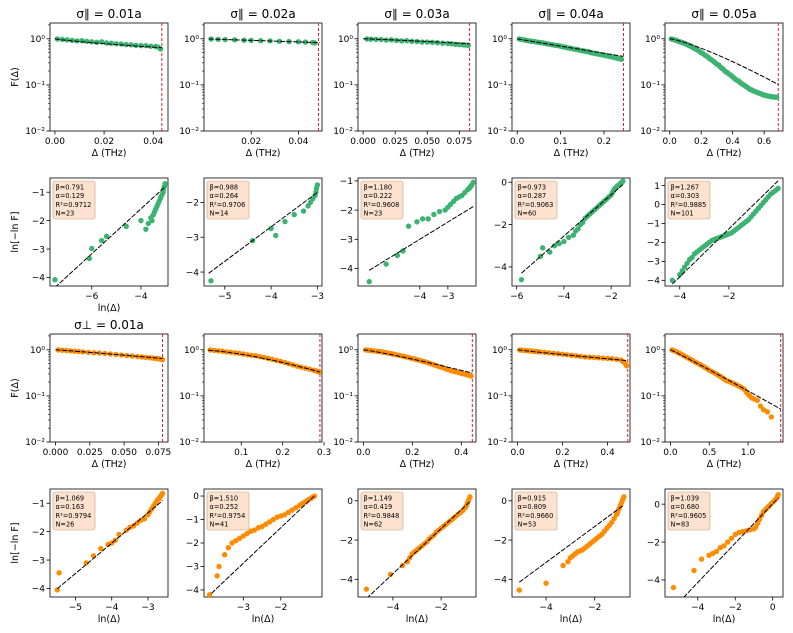  Describe the element at coordinates (159, 453) in the screenshot. I see `x-tick-label: 0.075` at that location.